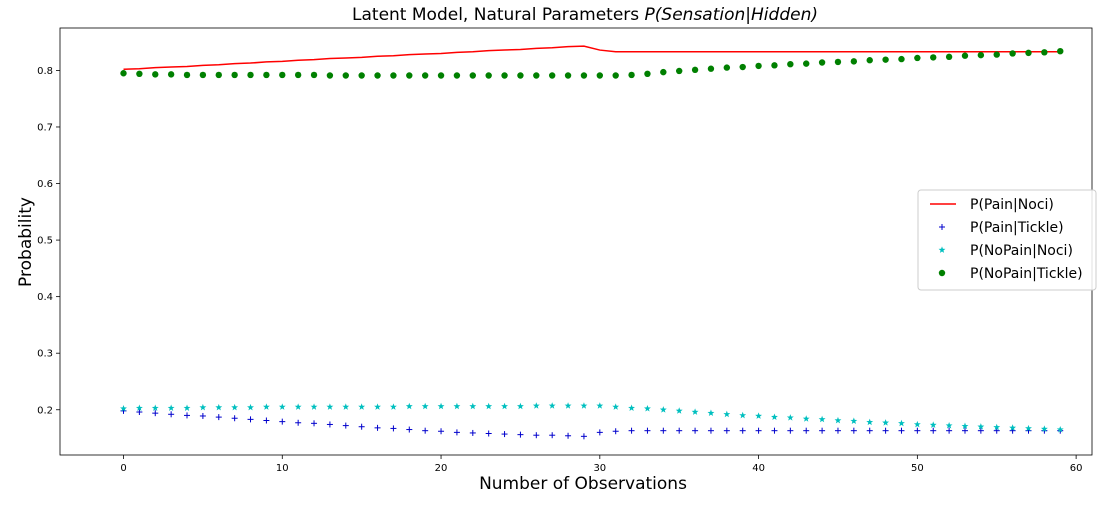 Image resolution: width=1114 pixels, height=507 pixels. What do you see at coordinates (45, 410) in the screenshot?
I see `y-tick-label: 0.2` at bounding box center [45, 410].